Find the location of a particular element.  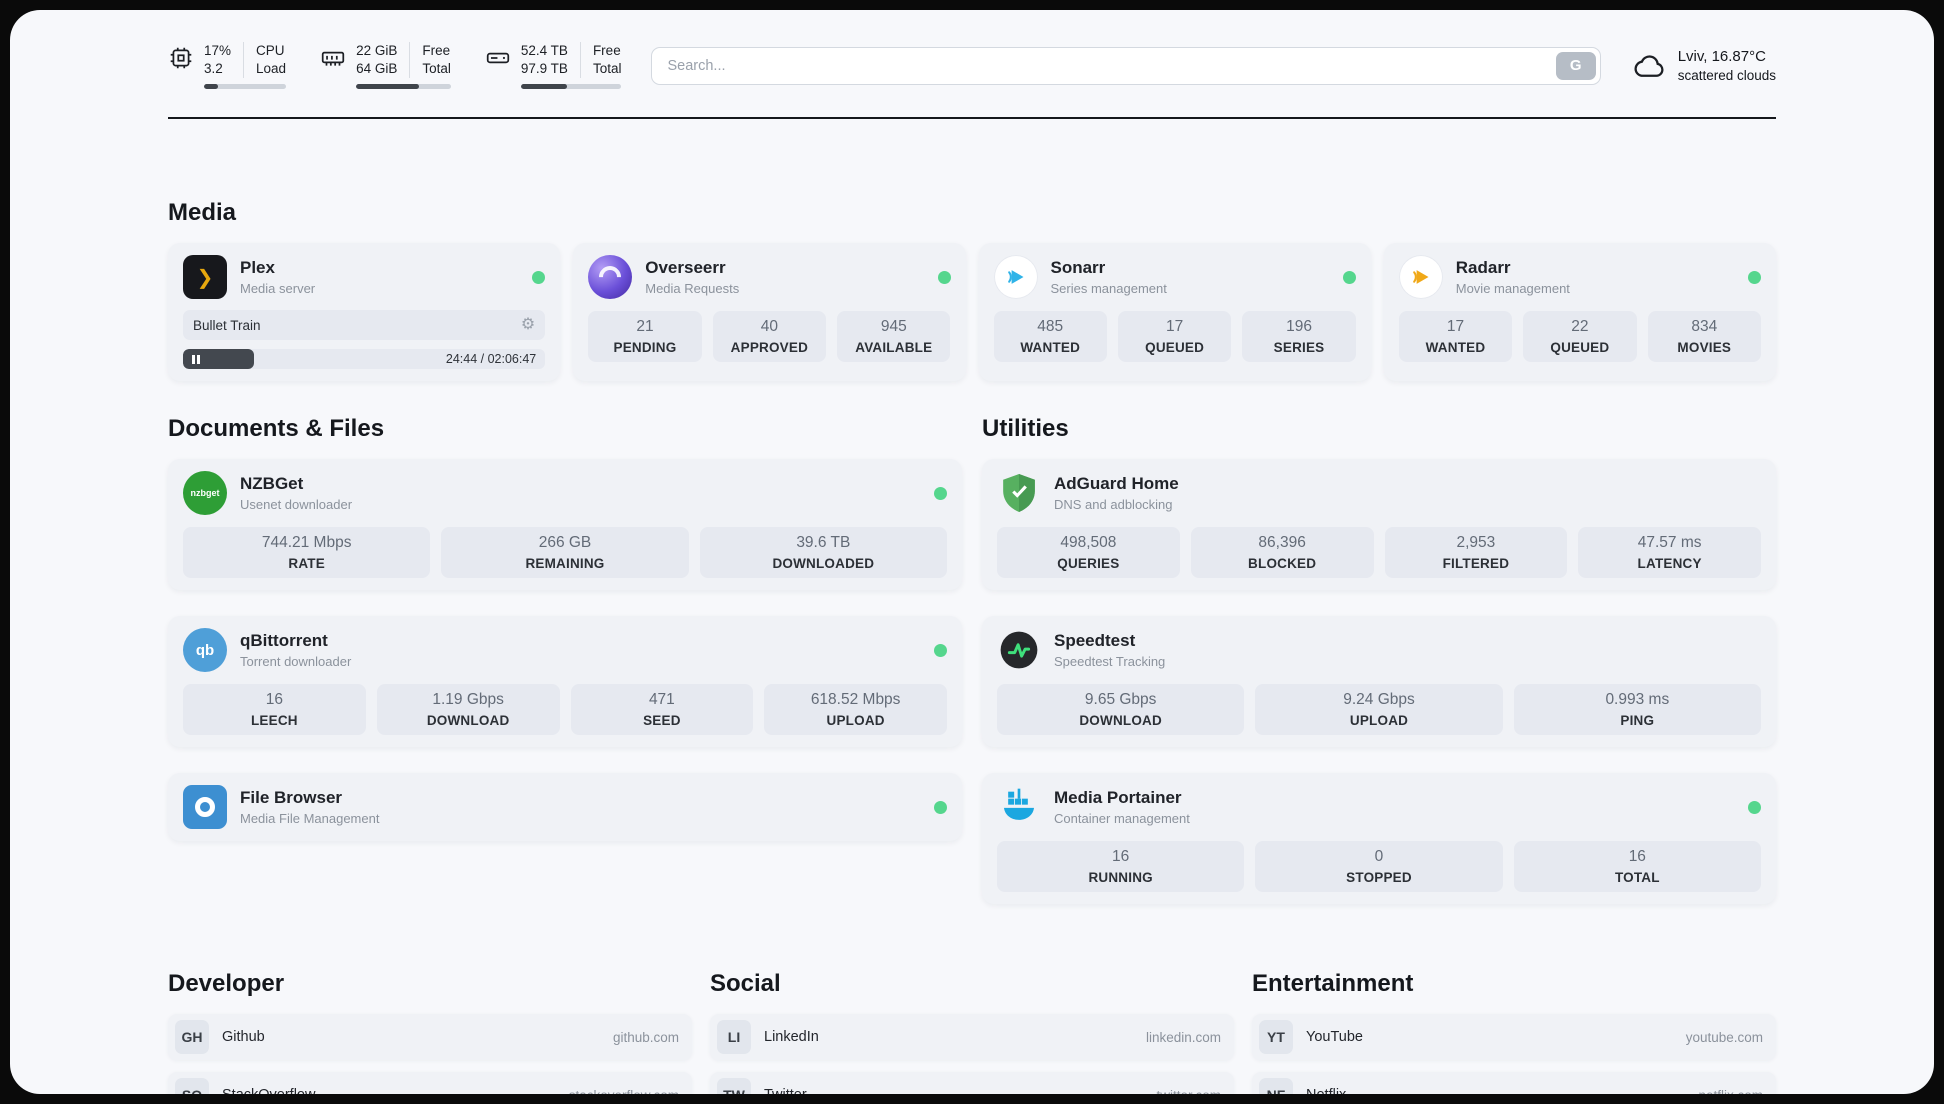

gear-icon: ⚙ is located at coordinates (528, 325).